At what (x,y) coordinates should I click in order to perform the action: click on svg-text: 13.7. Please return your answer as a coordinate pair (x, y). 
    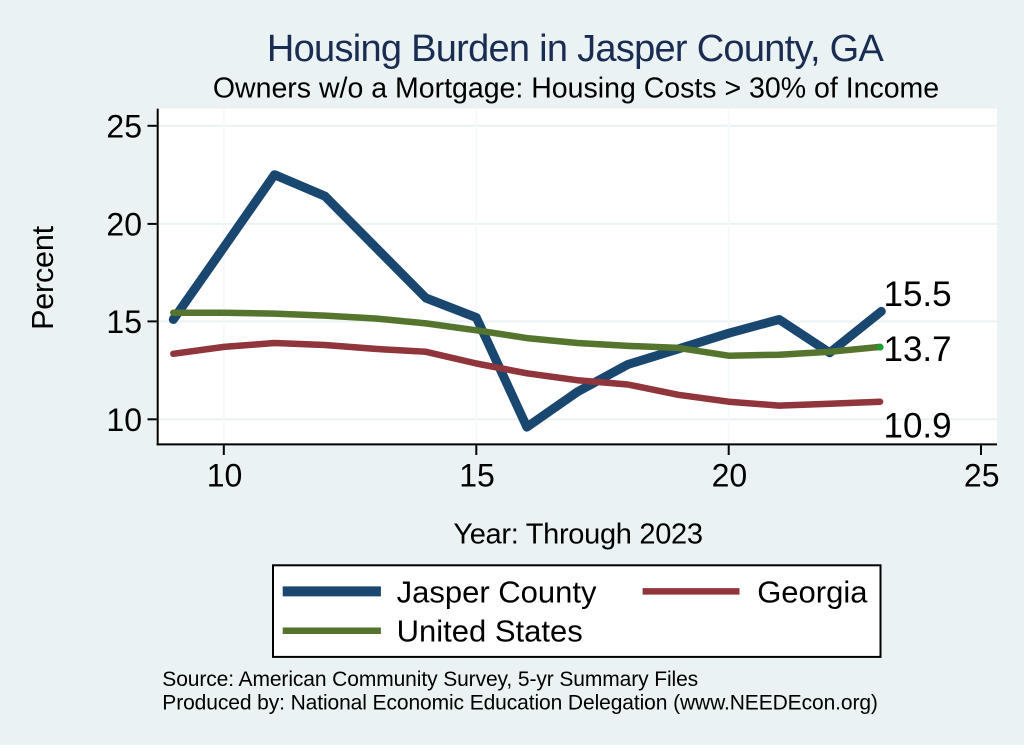
    Looking at the image, I should click on (918, 349).